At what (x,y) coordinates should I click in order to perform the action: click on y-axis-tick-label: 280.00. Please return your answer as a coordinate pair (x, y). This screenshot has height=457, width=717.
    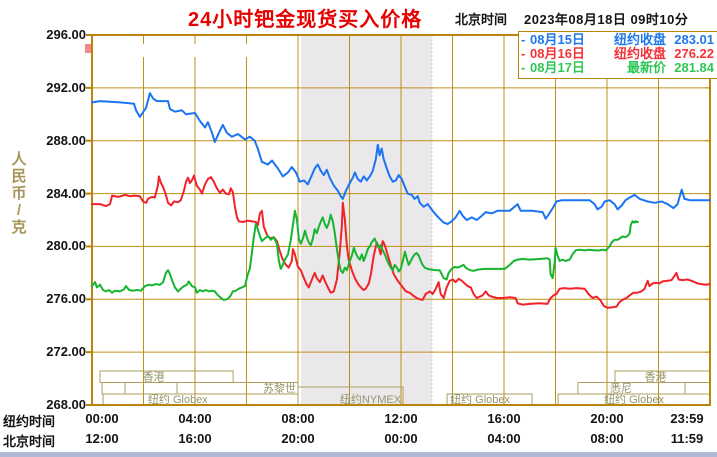
    Looking at the image, I should click on (66, 246).